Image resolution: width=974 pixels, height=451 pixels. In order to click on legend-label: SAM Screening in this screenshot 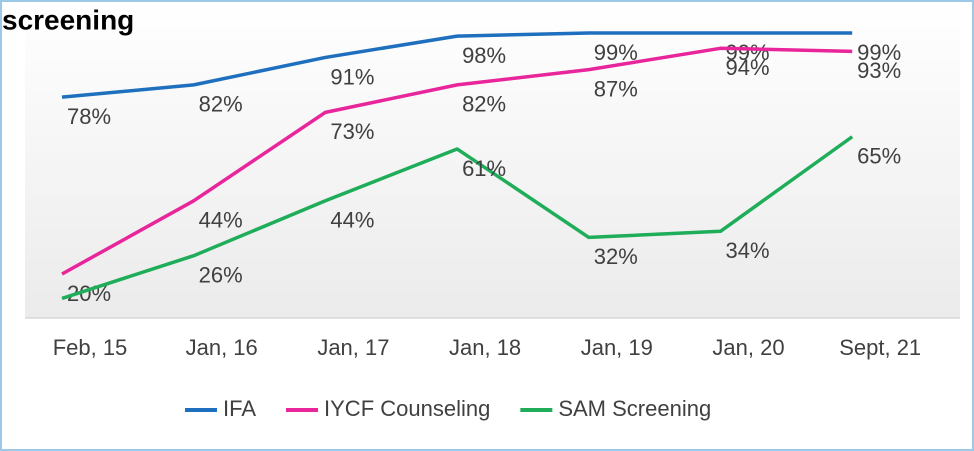, I will do `click(634, 408)`.